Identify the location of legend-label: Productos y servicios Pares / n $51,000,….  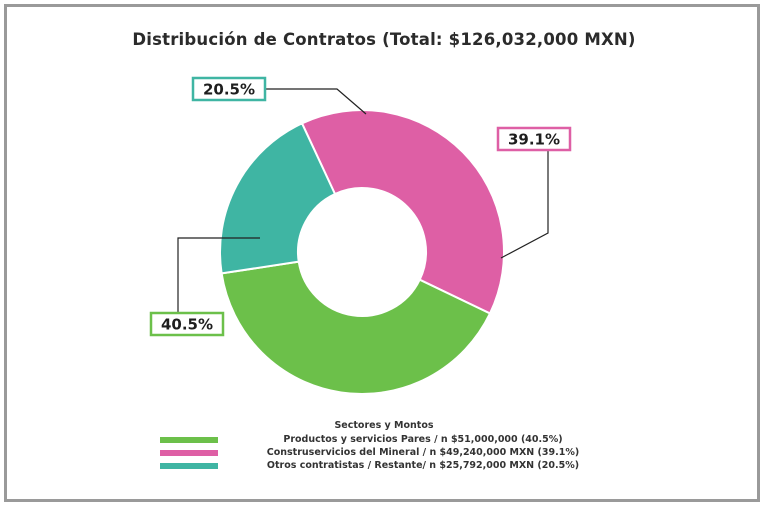
(423, 439).